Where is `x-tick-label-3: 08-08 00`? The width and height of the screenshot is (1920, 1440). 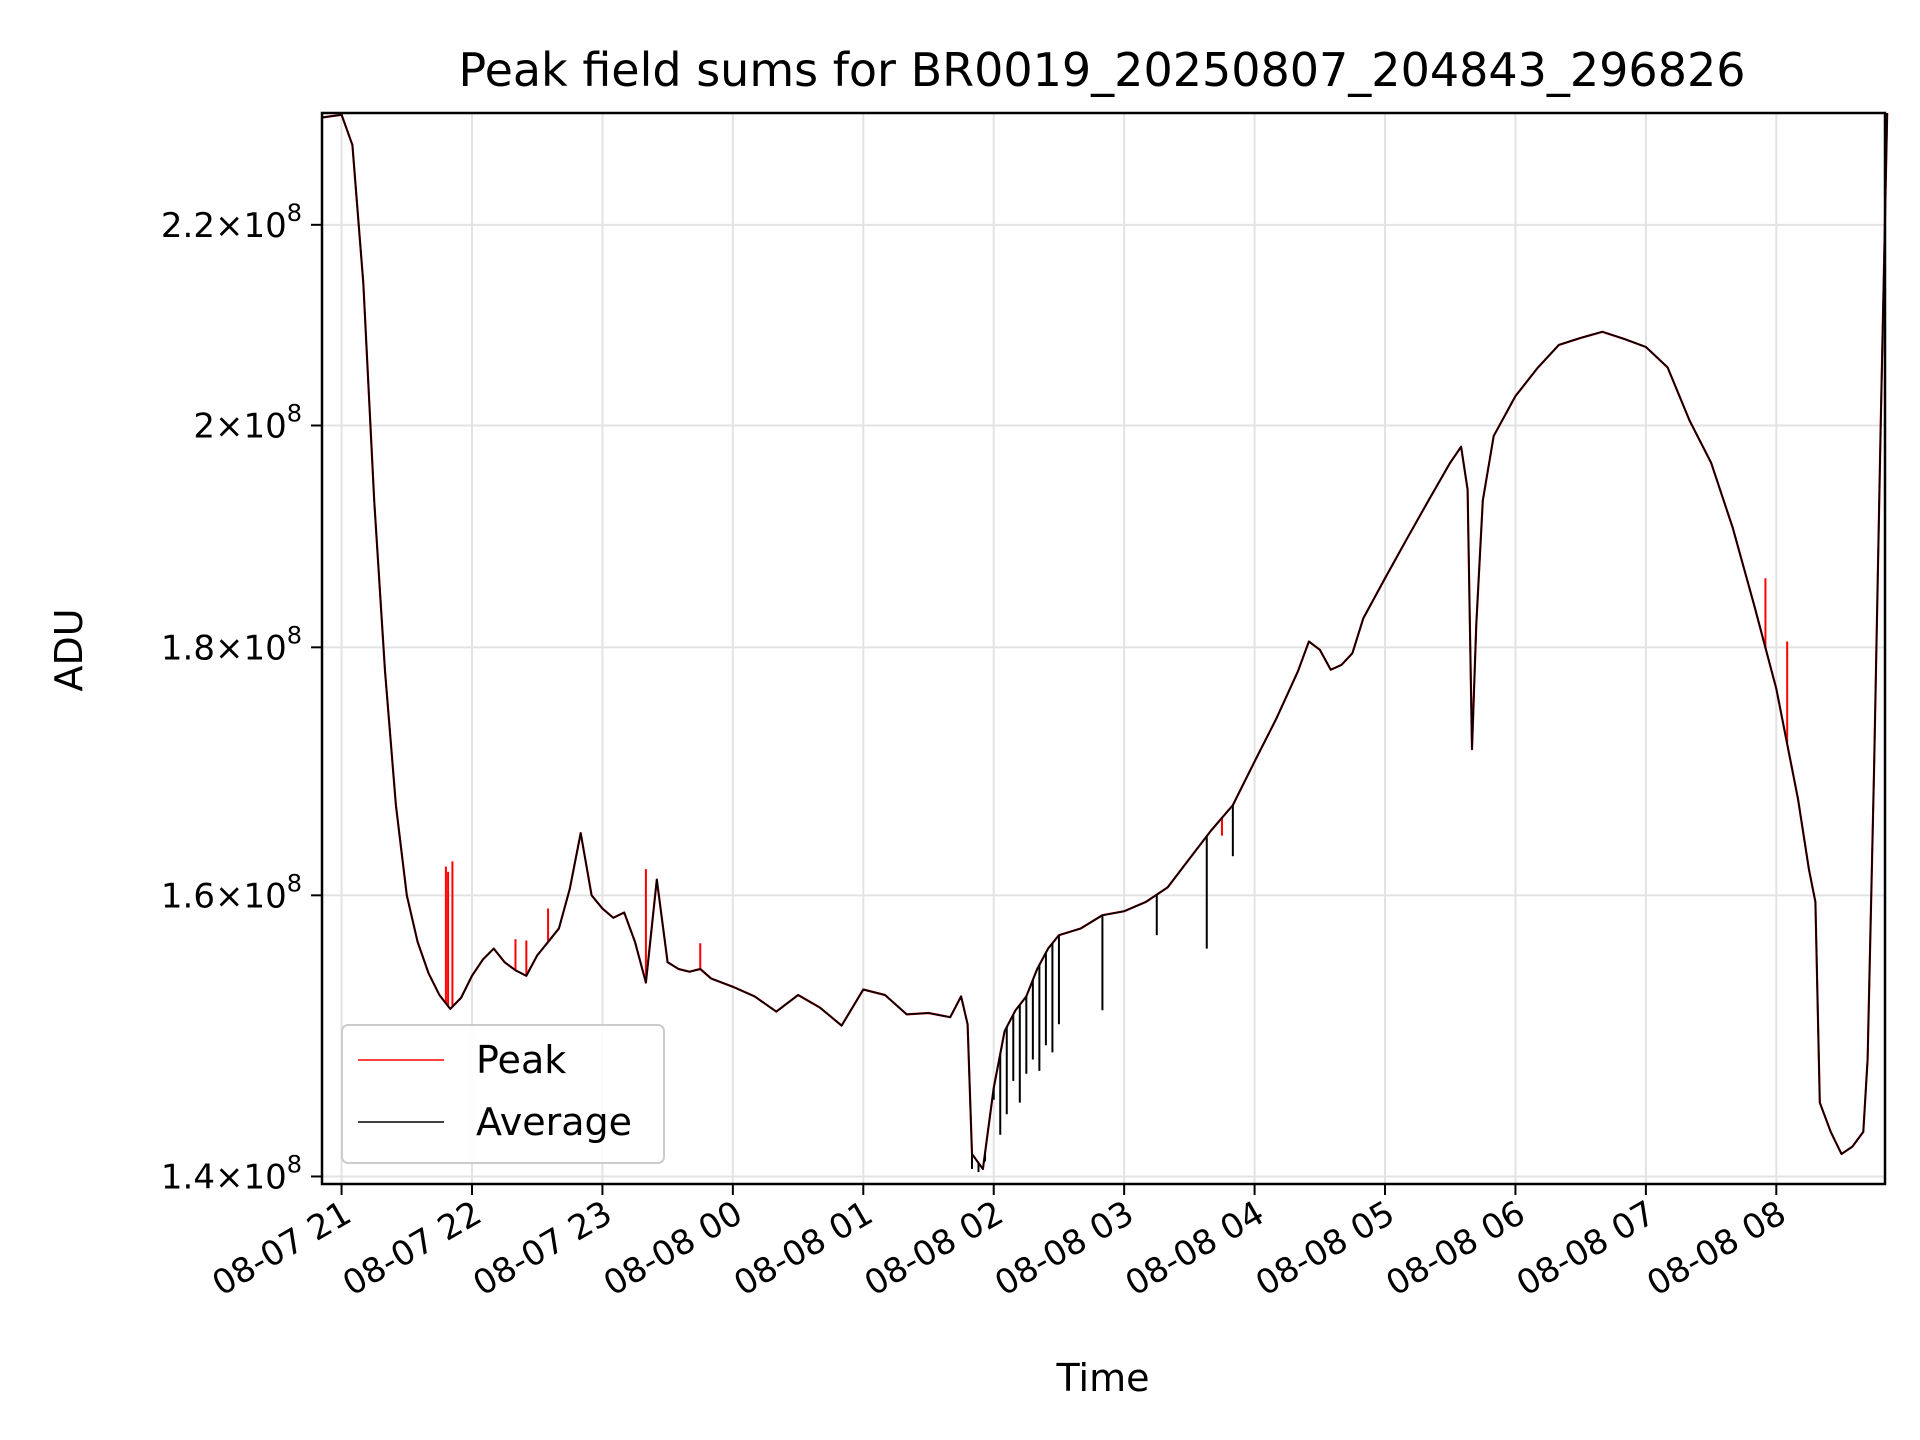 x-tick-label-3: 08-08 00 is located at coordinates (673, 1248).